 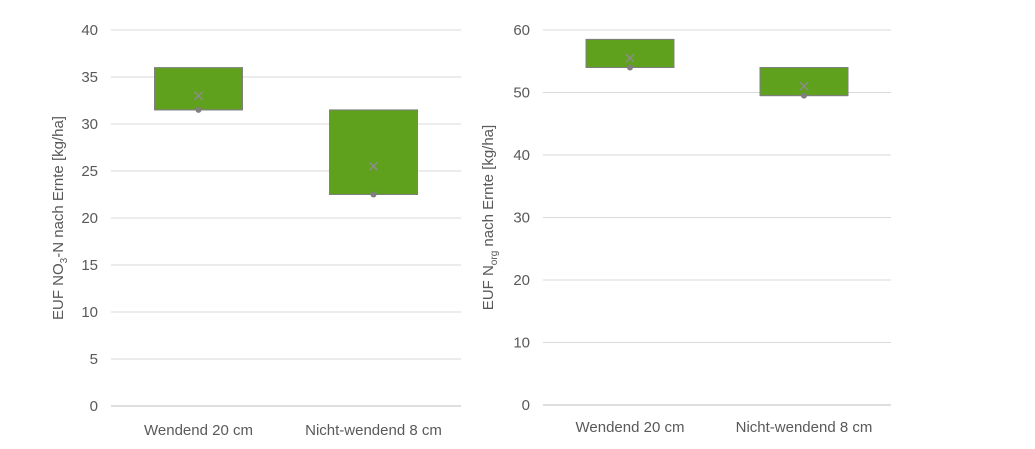 I want to click on norg-y-tick-label: 0, so click(x=526, y=405).